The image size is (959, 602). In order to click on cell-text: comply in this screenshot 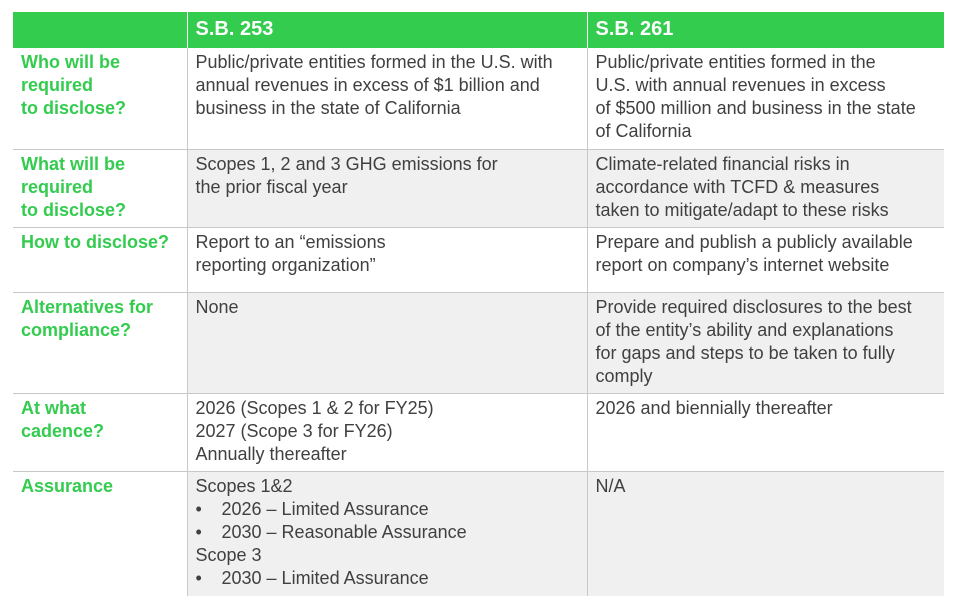, I will do `click(624, 375)`.